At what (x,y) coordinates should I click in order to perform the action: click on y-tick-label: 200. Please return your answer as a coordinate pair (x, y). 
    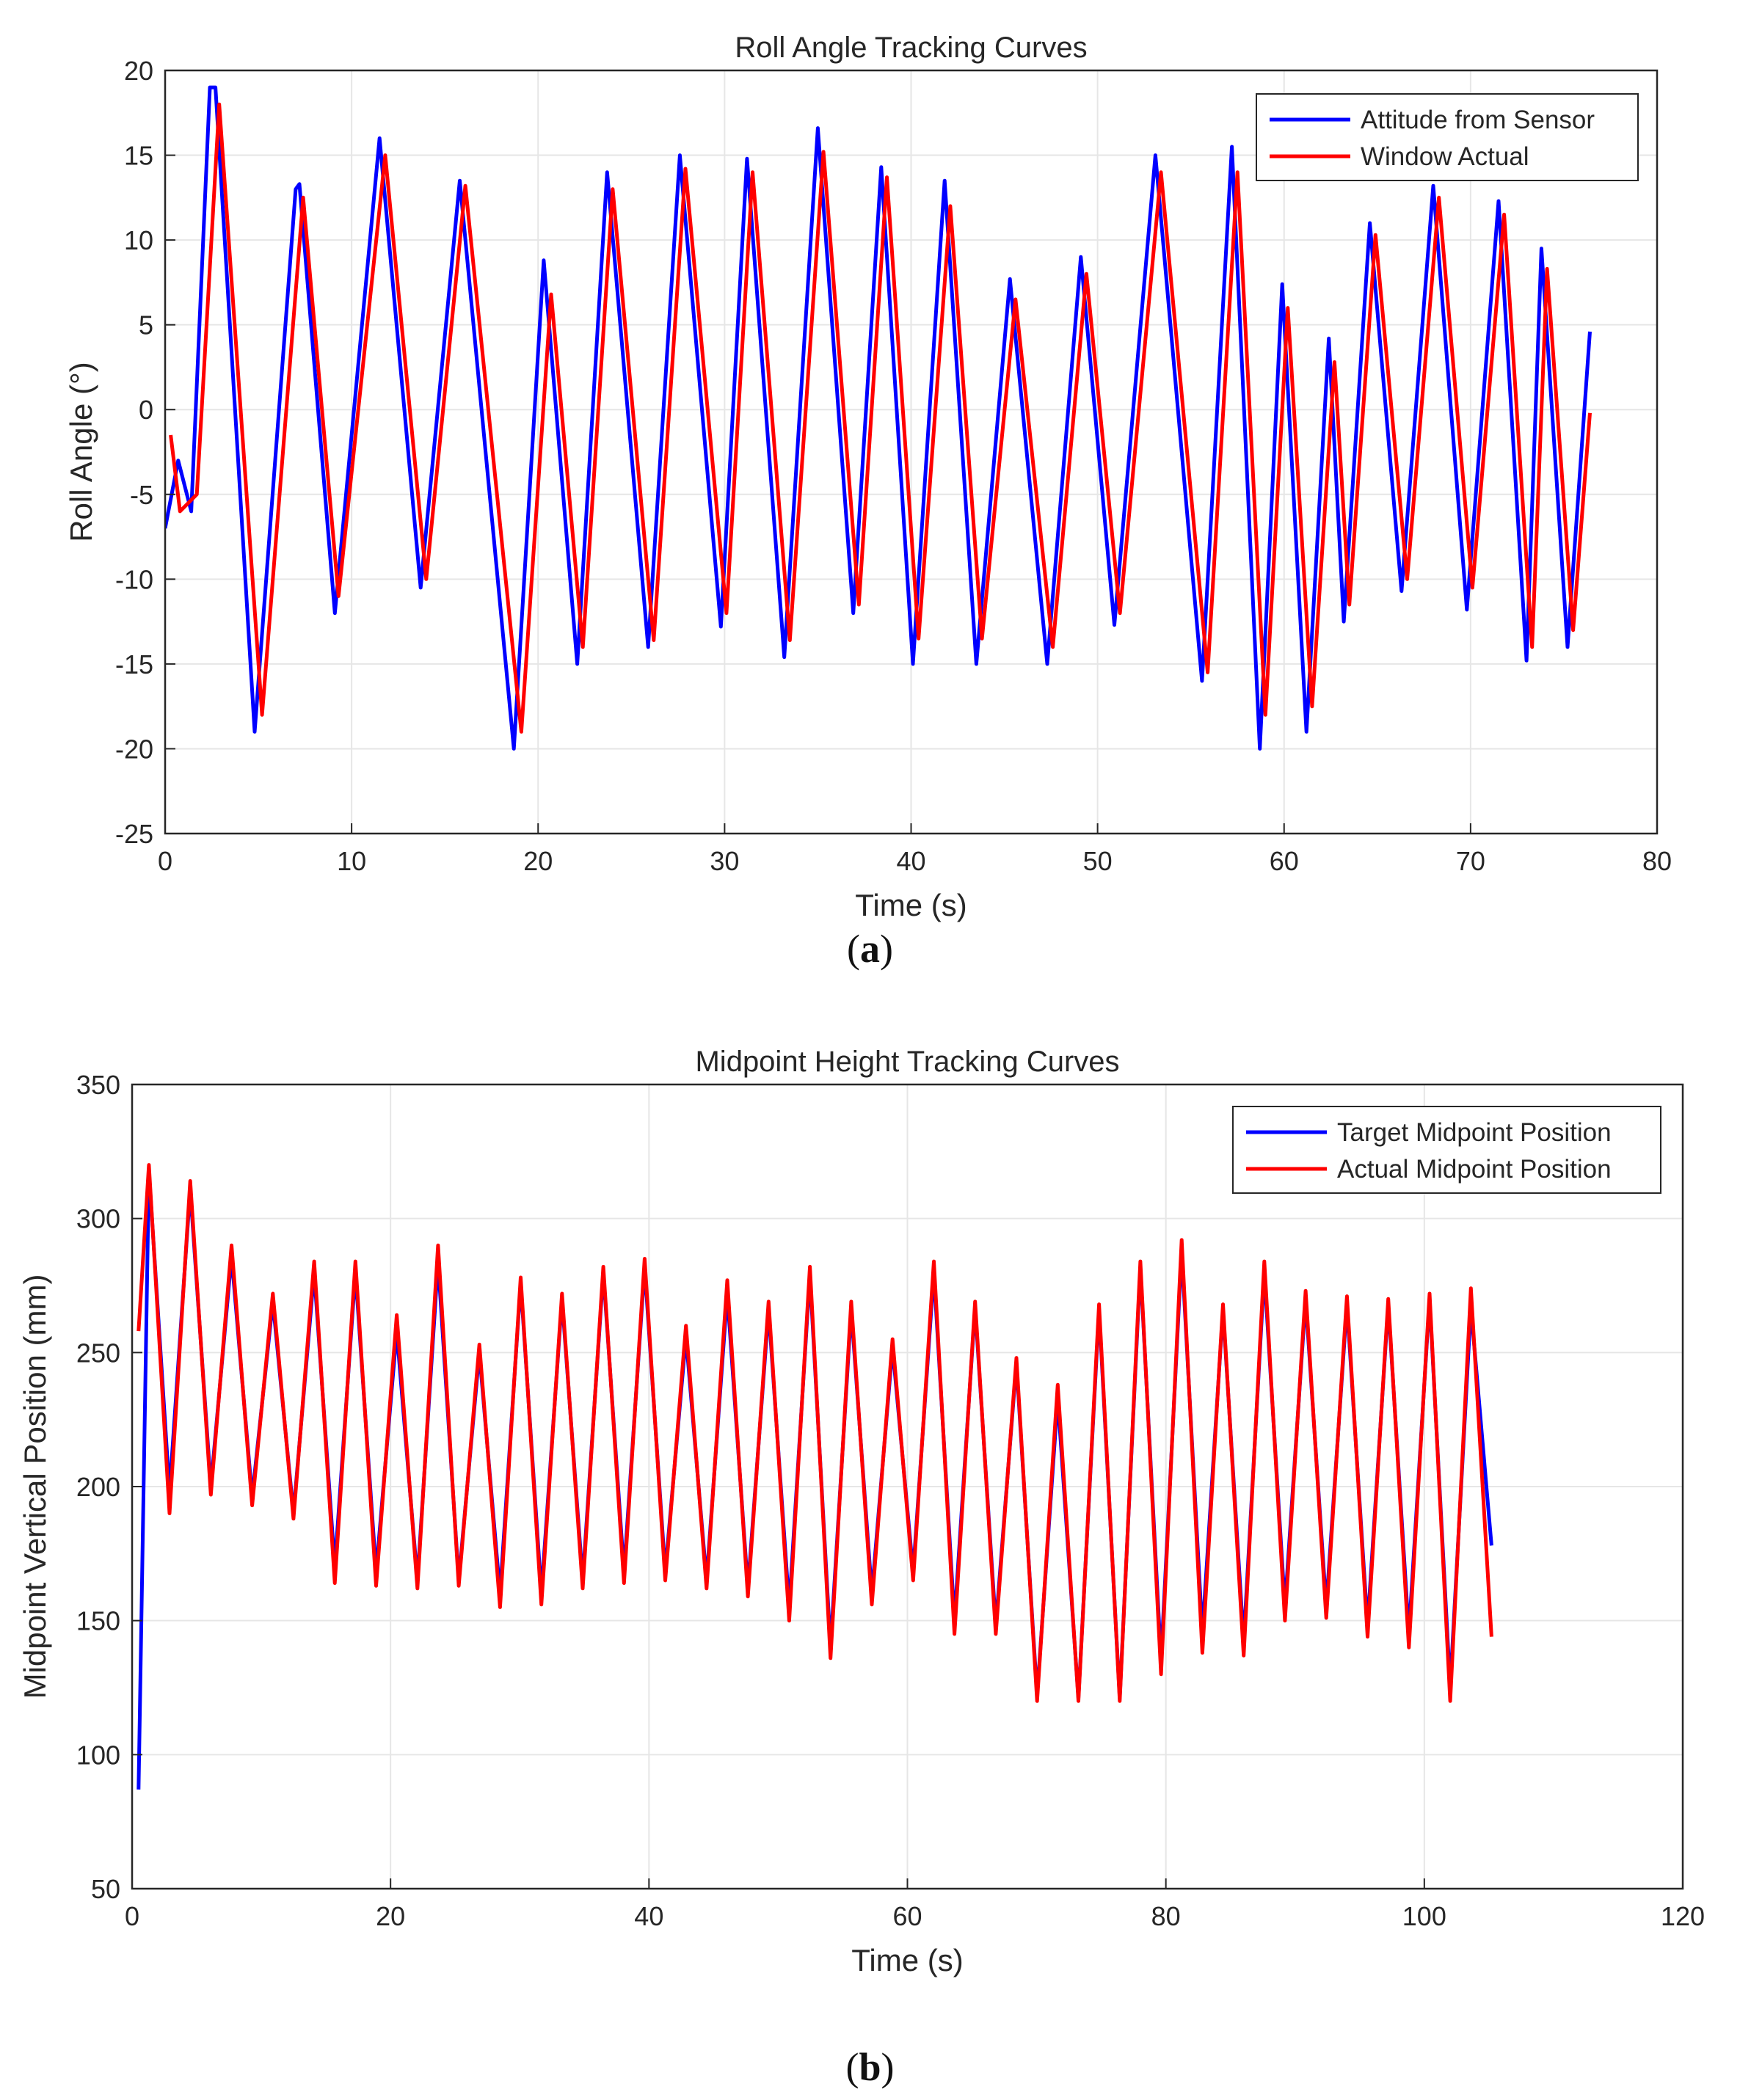
    Looking at the image, I should click on (98, 1487).